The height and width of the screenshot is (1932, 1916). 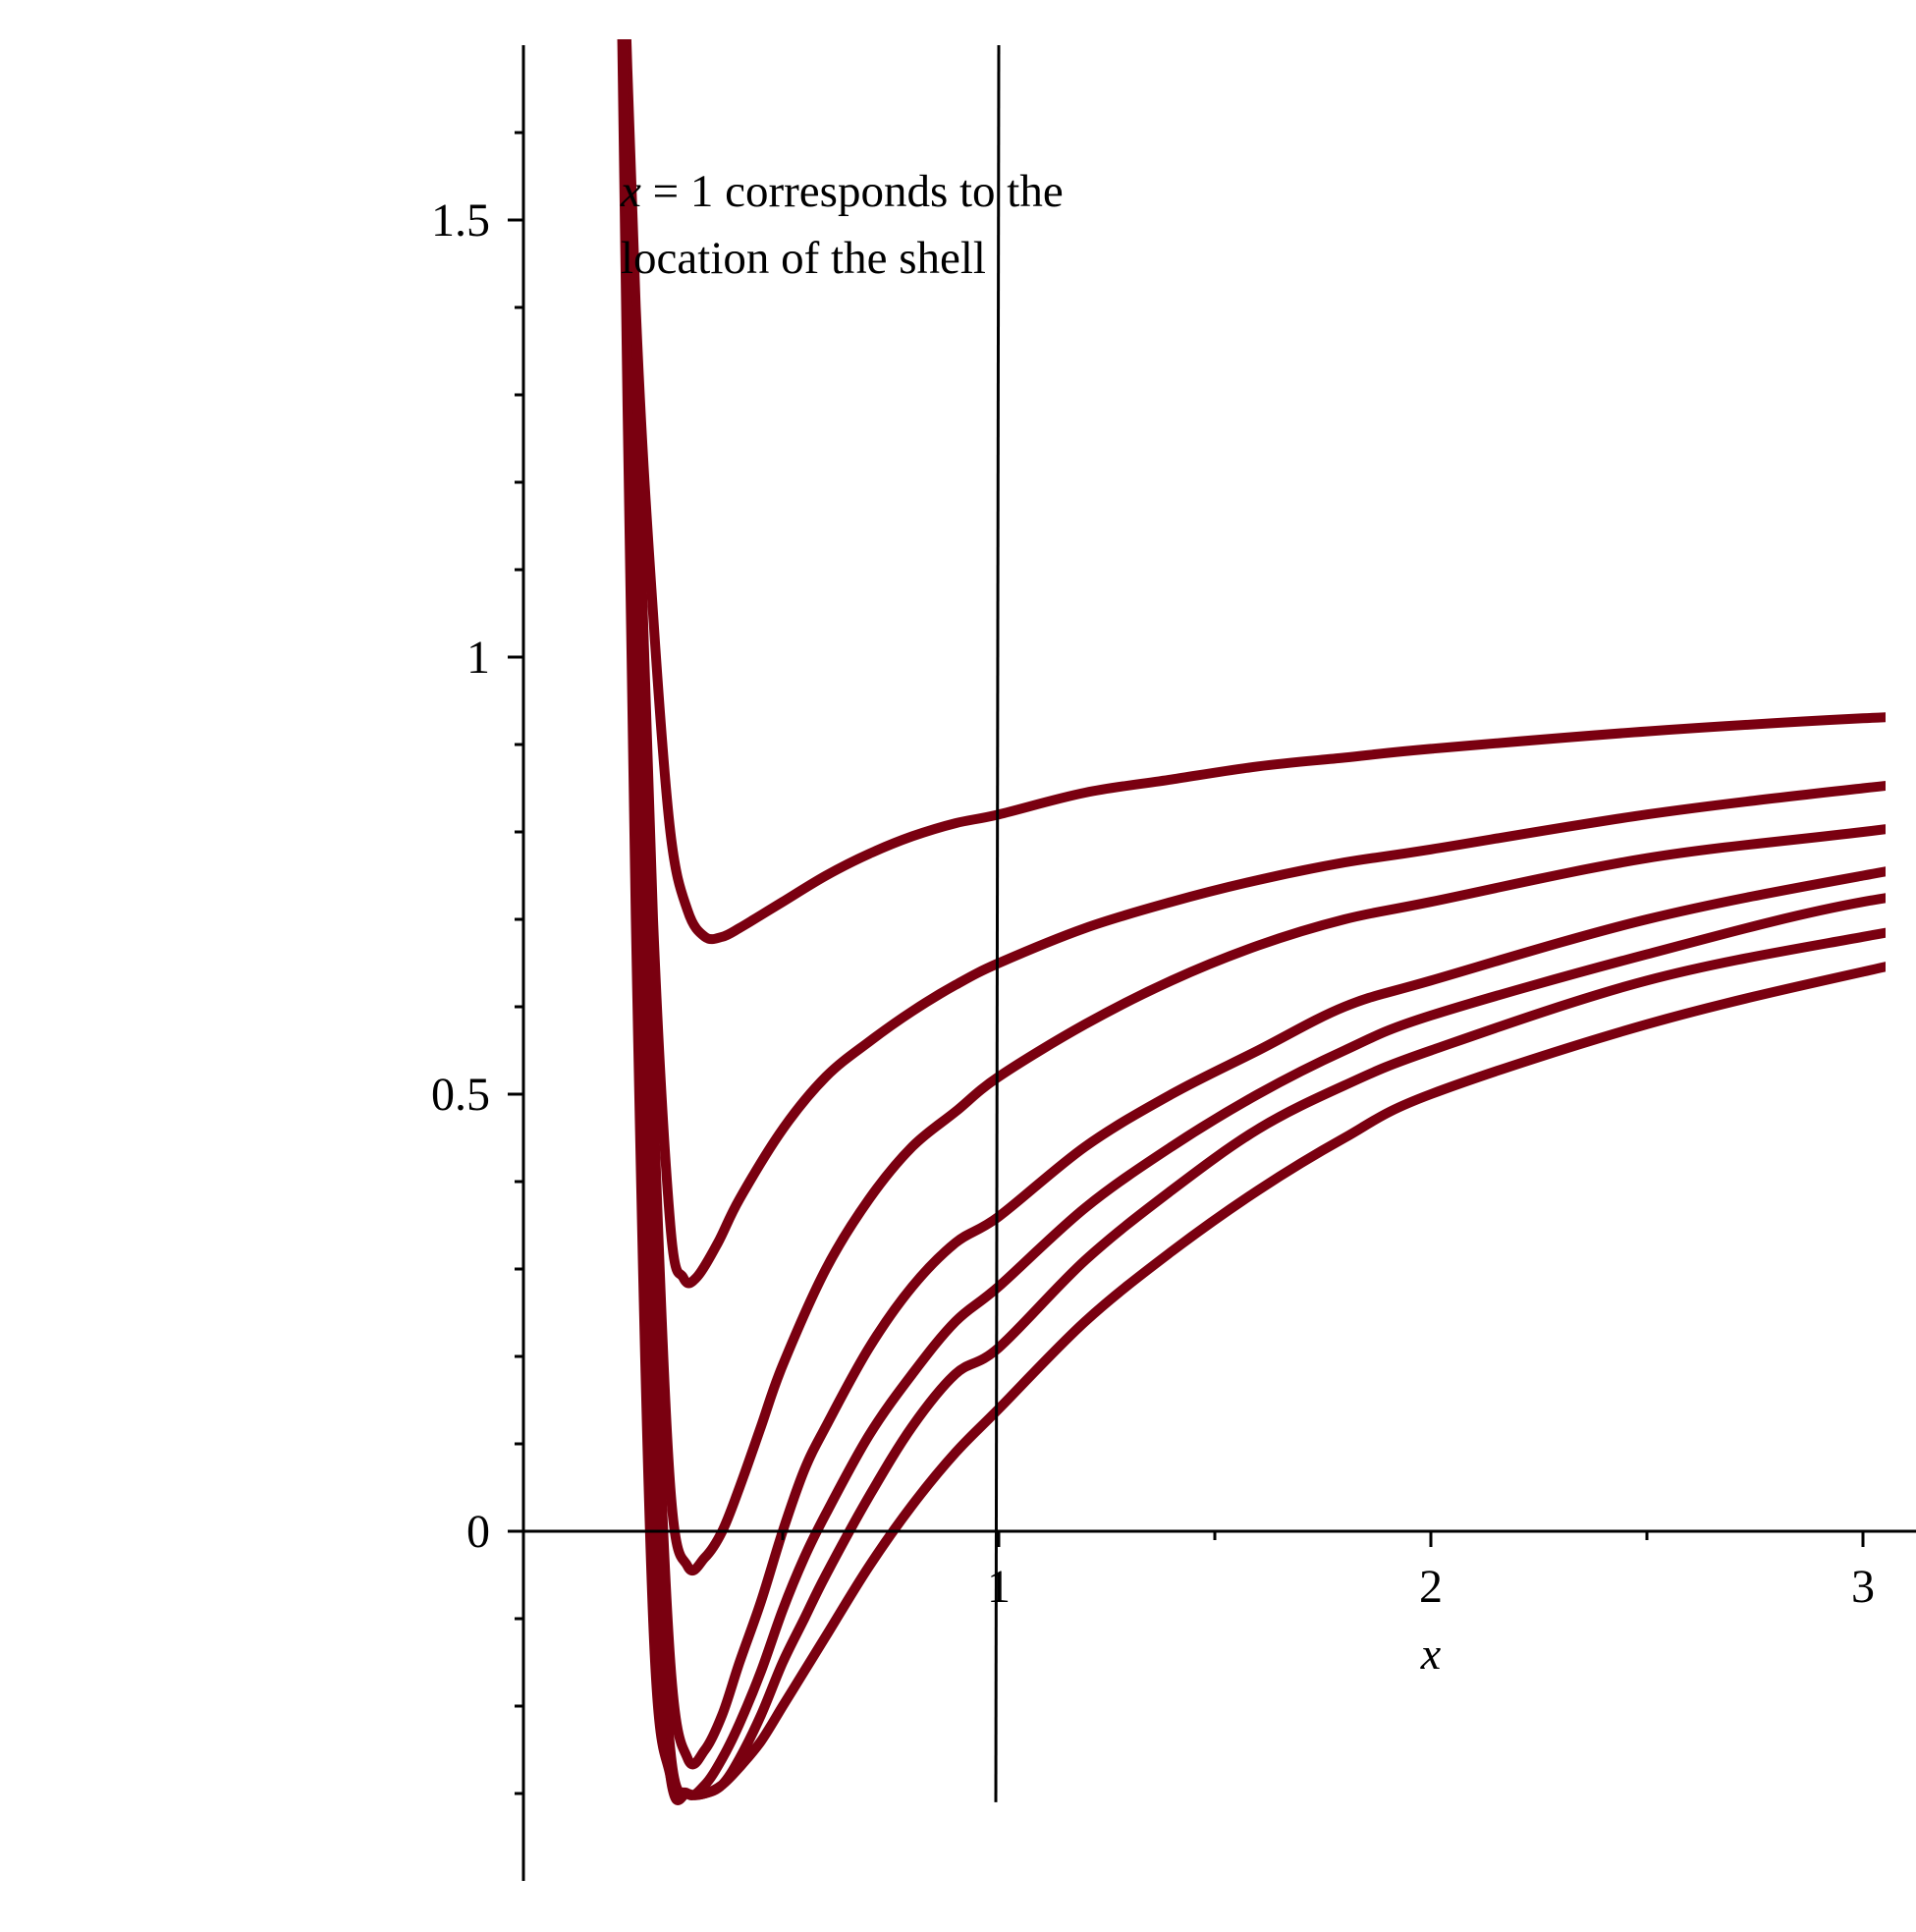 What do you see at coordinates (1431, 1653) in the screenshot?
I see `x-axis-title: x` at bounding box center [1431, 1653].